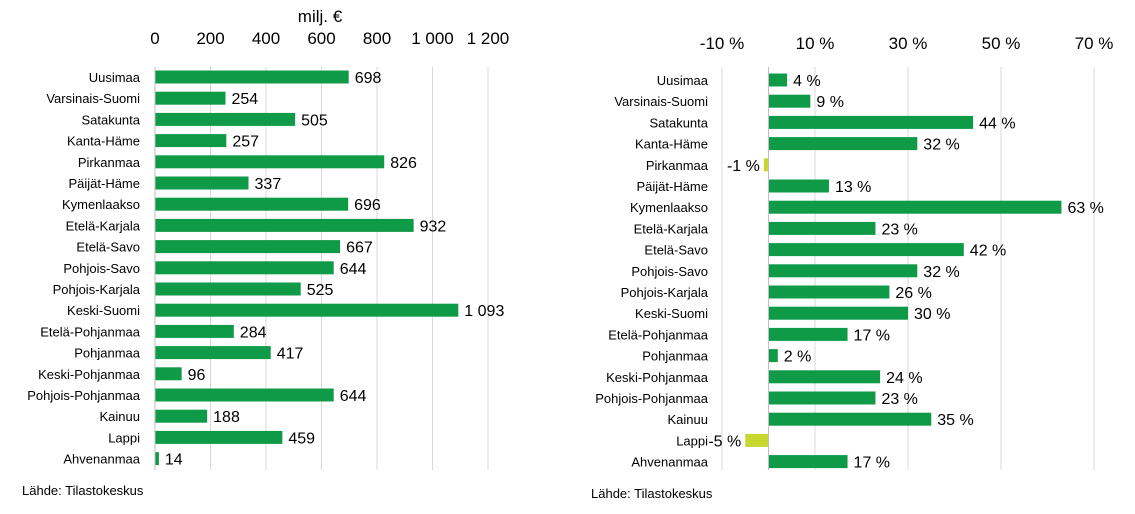 Image resolution: width=1135 pixels, height=514 pixels. I want to click on left-category-label: Pohjanmaa, so click(107, 353).